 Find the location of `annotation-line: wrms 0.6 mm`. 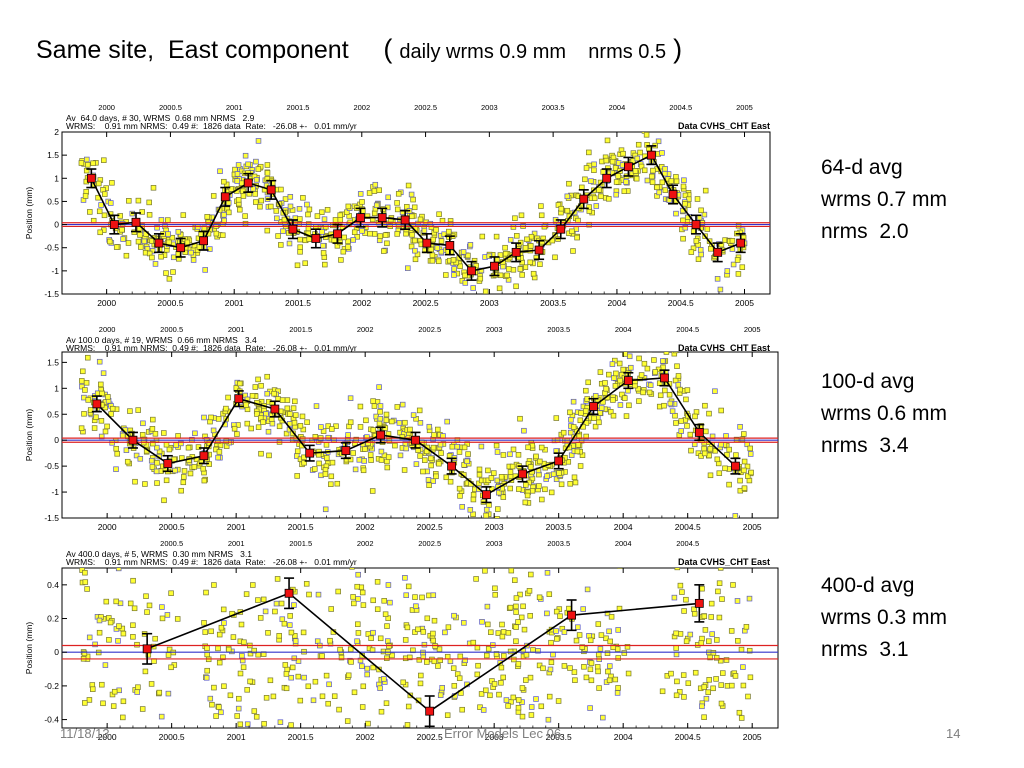

annotation-line: wrms 0.6 mm is located at coordinates (884, 413).